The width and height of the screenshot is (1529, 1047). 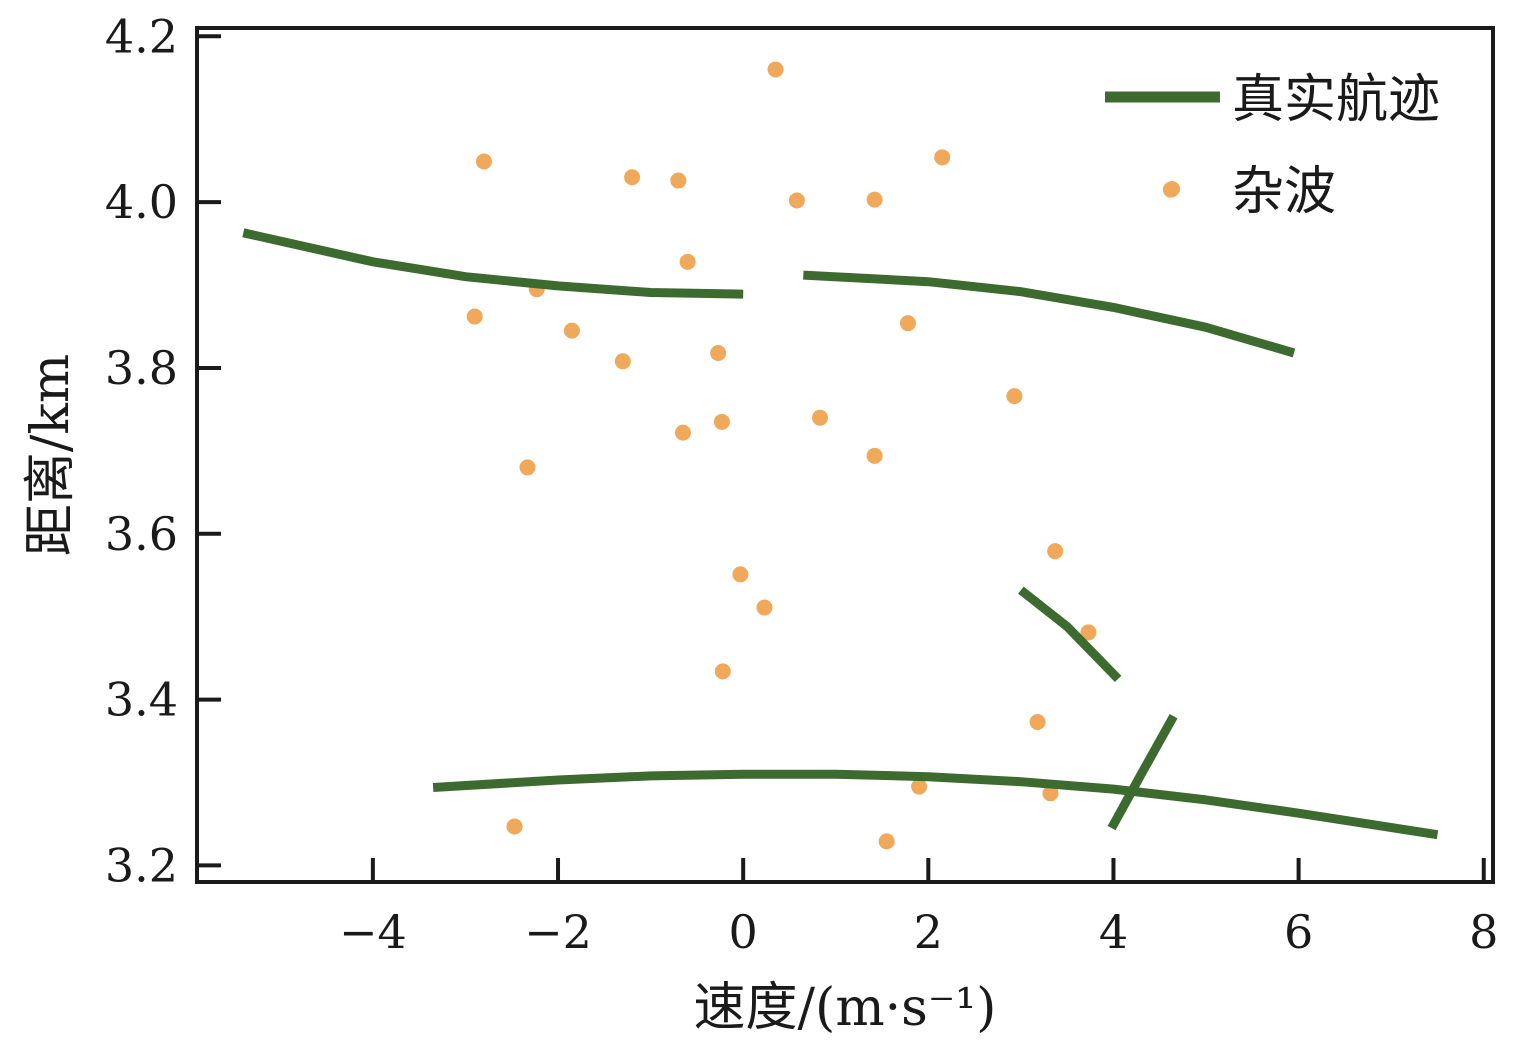 I want to click on legend-track-label: 真实航迹, so click(x=1336, y=100).